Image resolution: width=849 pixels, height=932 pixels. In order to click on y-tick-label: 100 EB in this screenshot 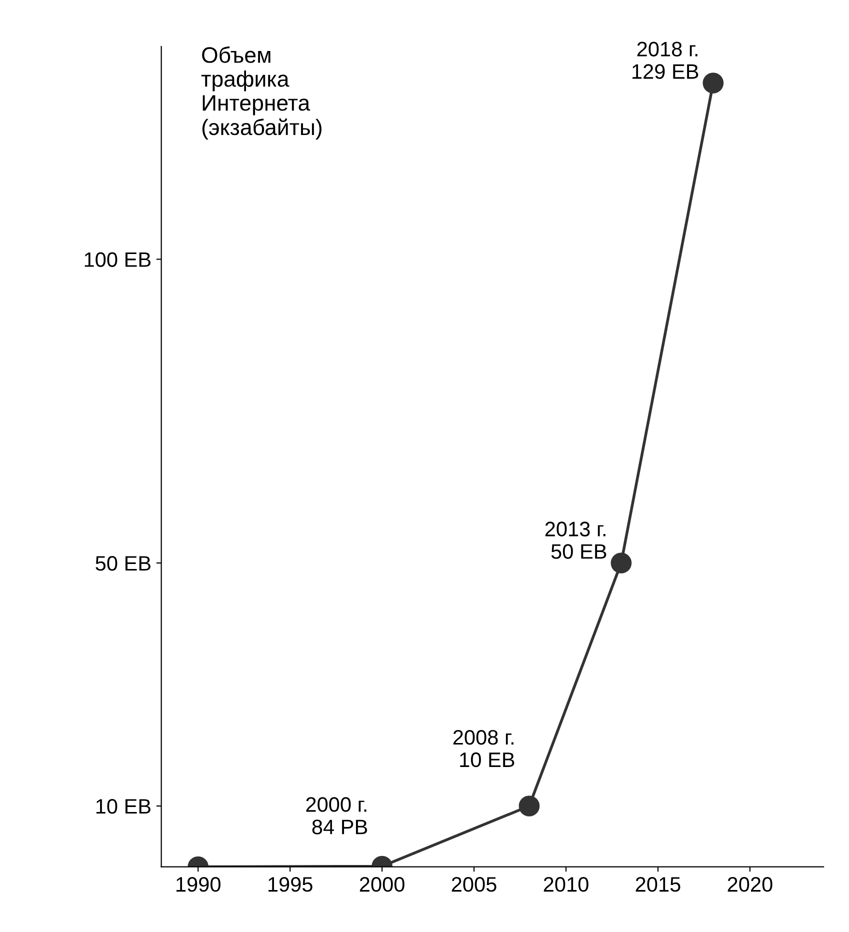, I will do `click(117, 259)`.